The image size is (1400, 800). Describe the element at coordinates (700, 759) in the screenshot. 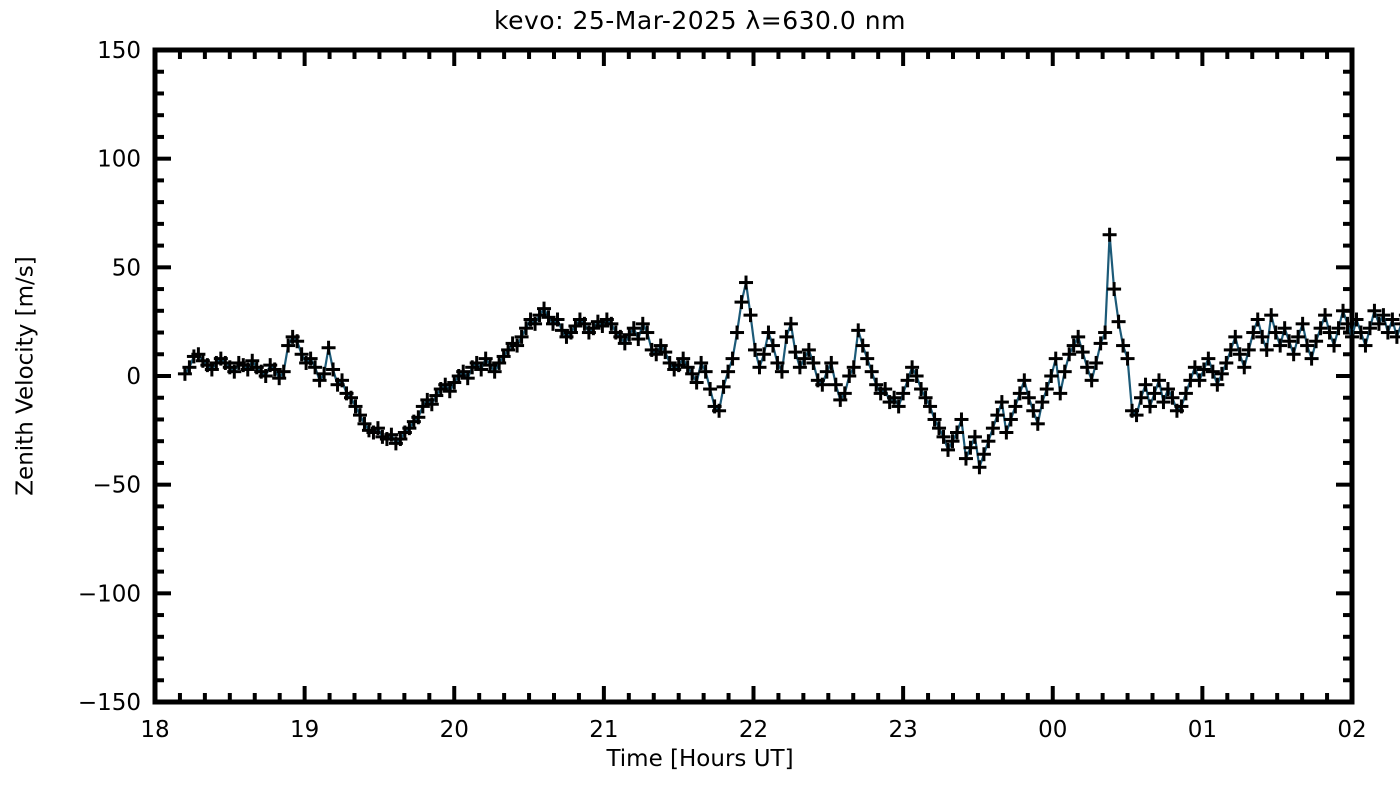

I see `x-axis-label: Time [Hours UT]` at that location.